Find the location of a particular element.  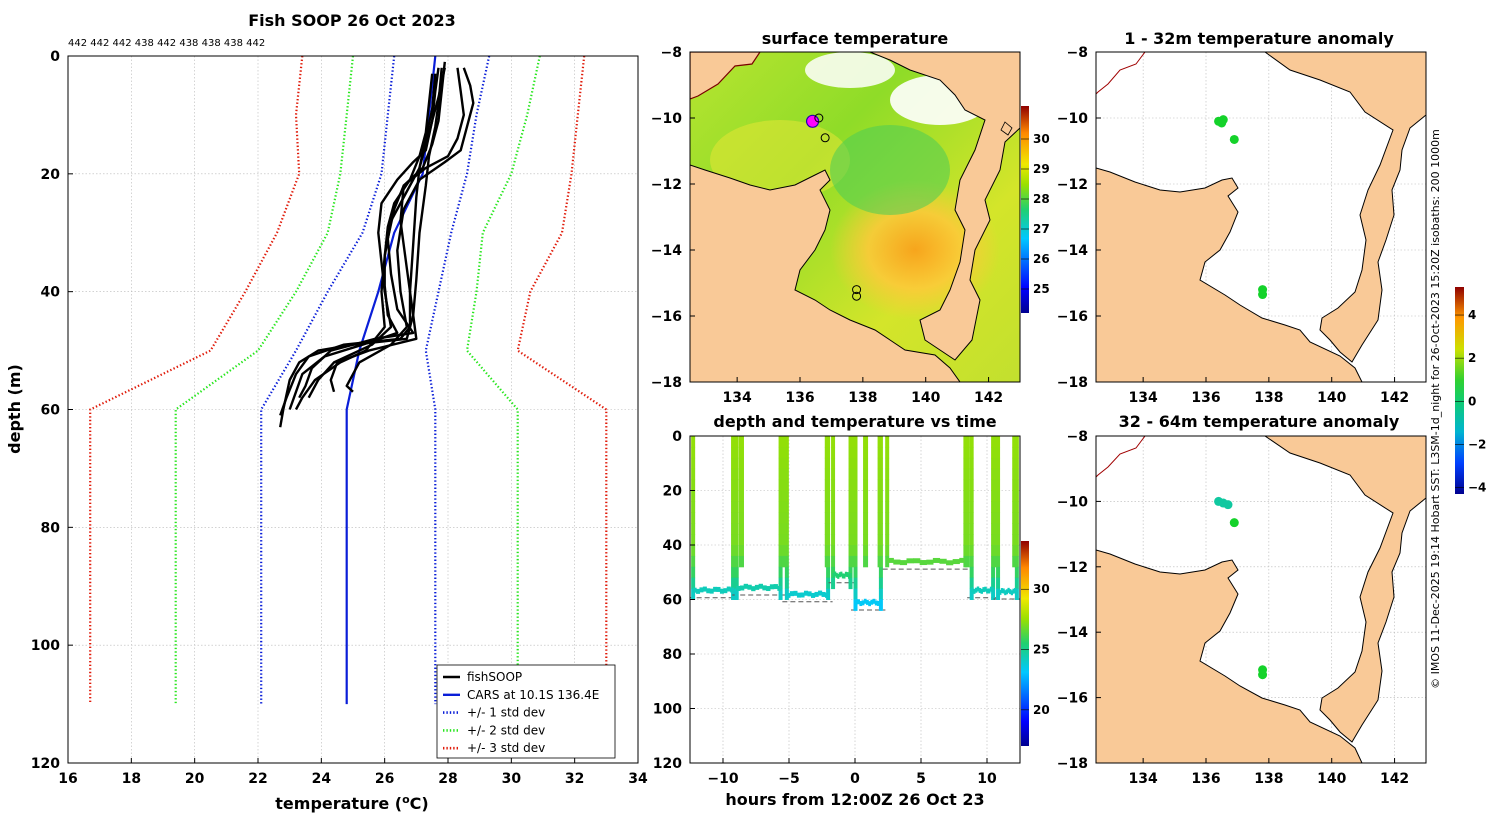

profile-series--3-std is located at coordinates (562, 380).